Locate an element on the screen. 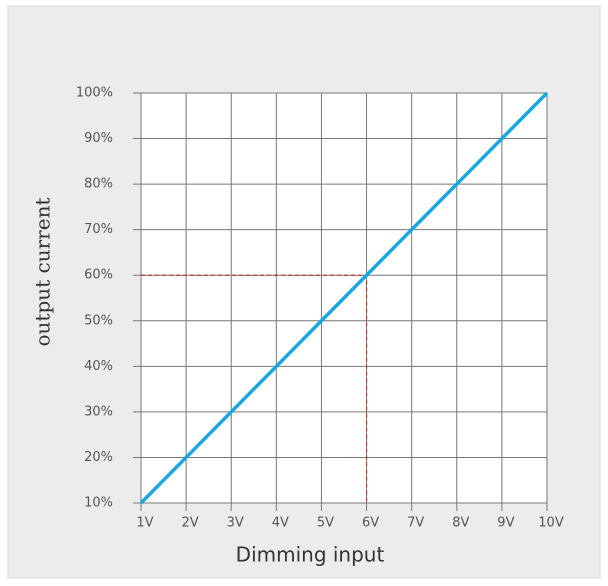  x-tick-label: 10V is located at coordinates (551, 523).